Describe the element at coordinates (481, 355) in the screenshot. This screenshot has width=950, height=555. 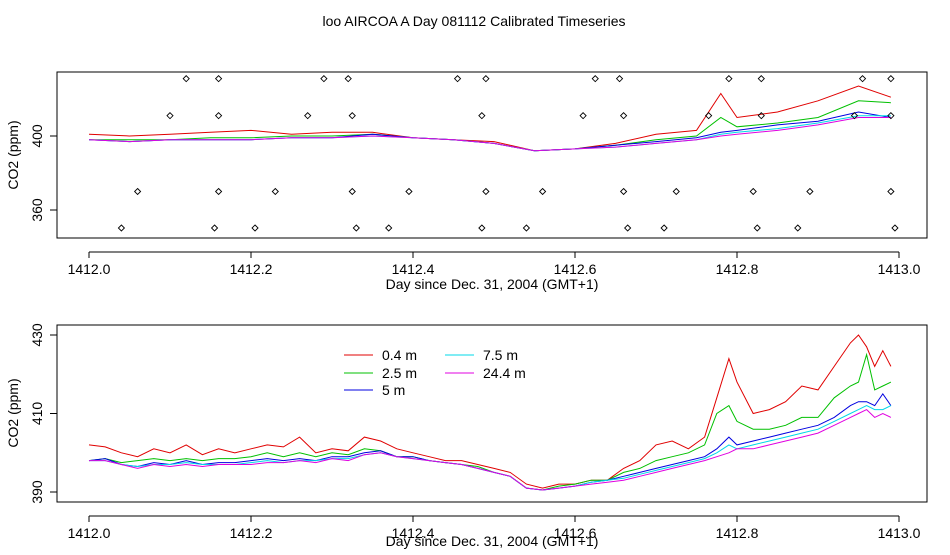
I see `legend-entry-7-5m: 7.5 m` at that location.